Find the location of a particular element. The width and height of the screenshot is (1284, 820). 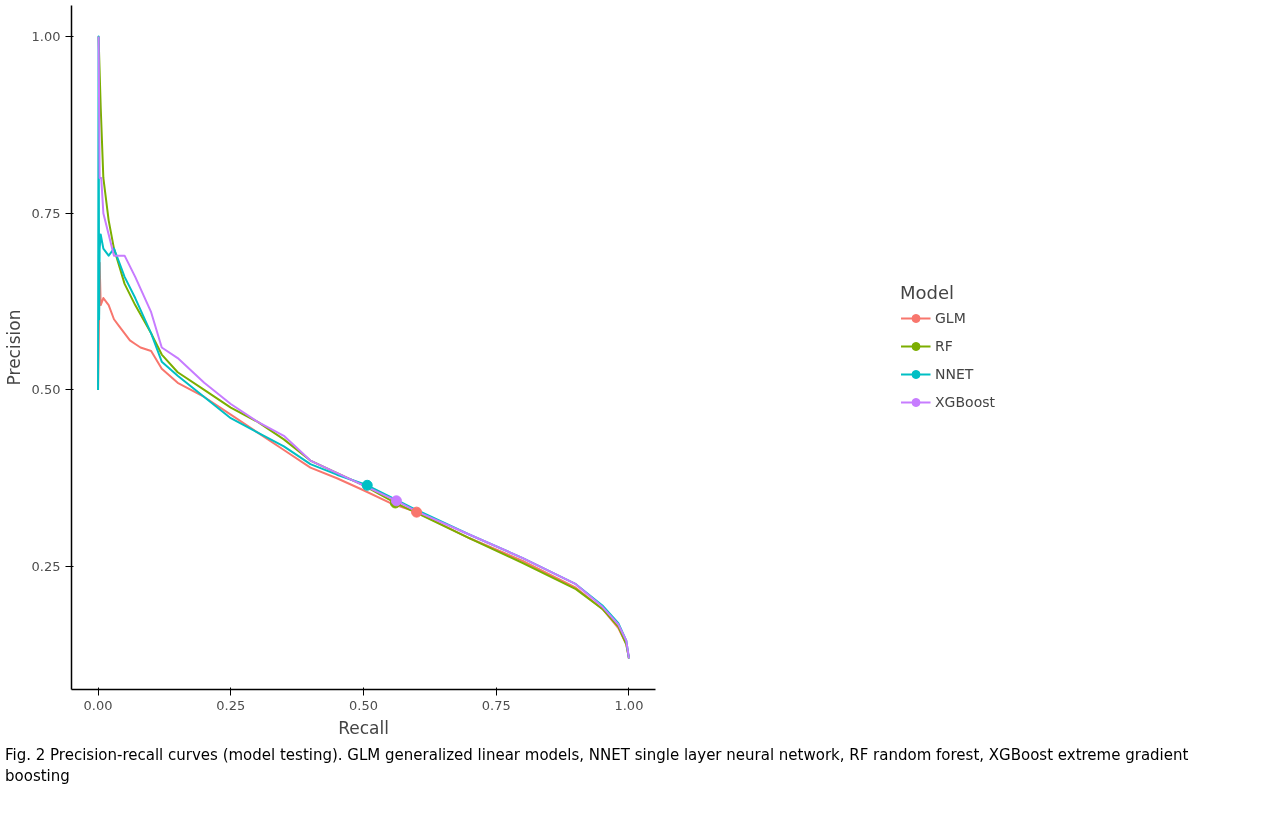

x-tick-label: 0.50 is located at coordinates (363, 705).